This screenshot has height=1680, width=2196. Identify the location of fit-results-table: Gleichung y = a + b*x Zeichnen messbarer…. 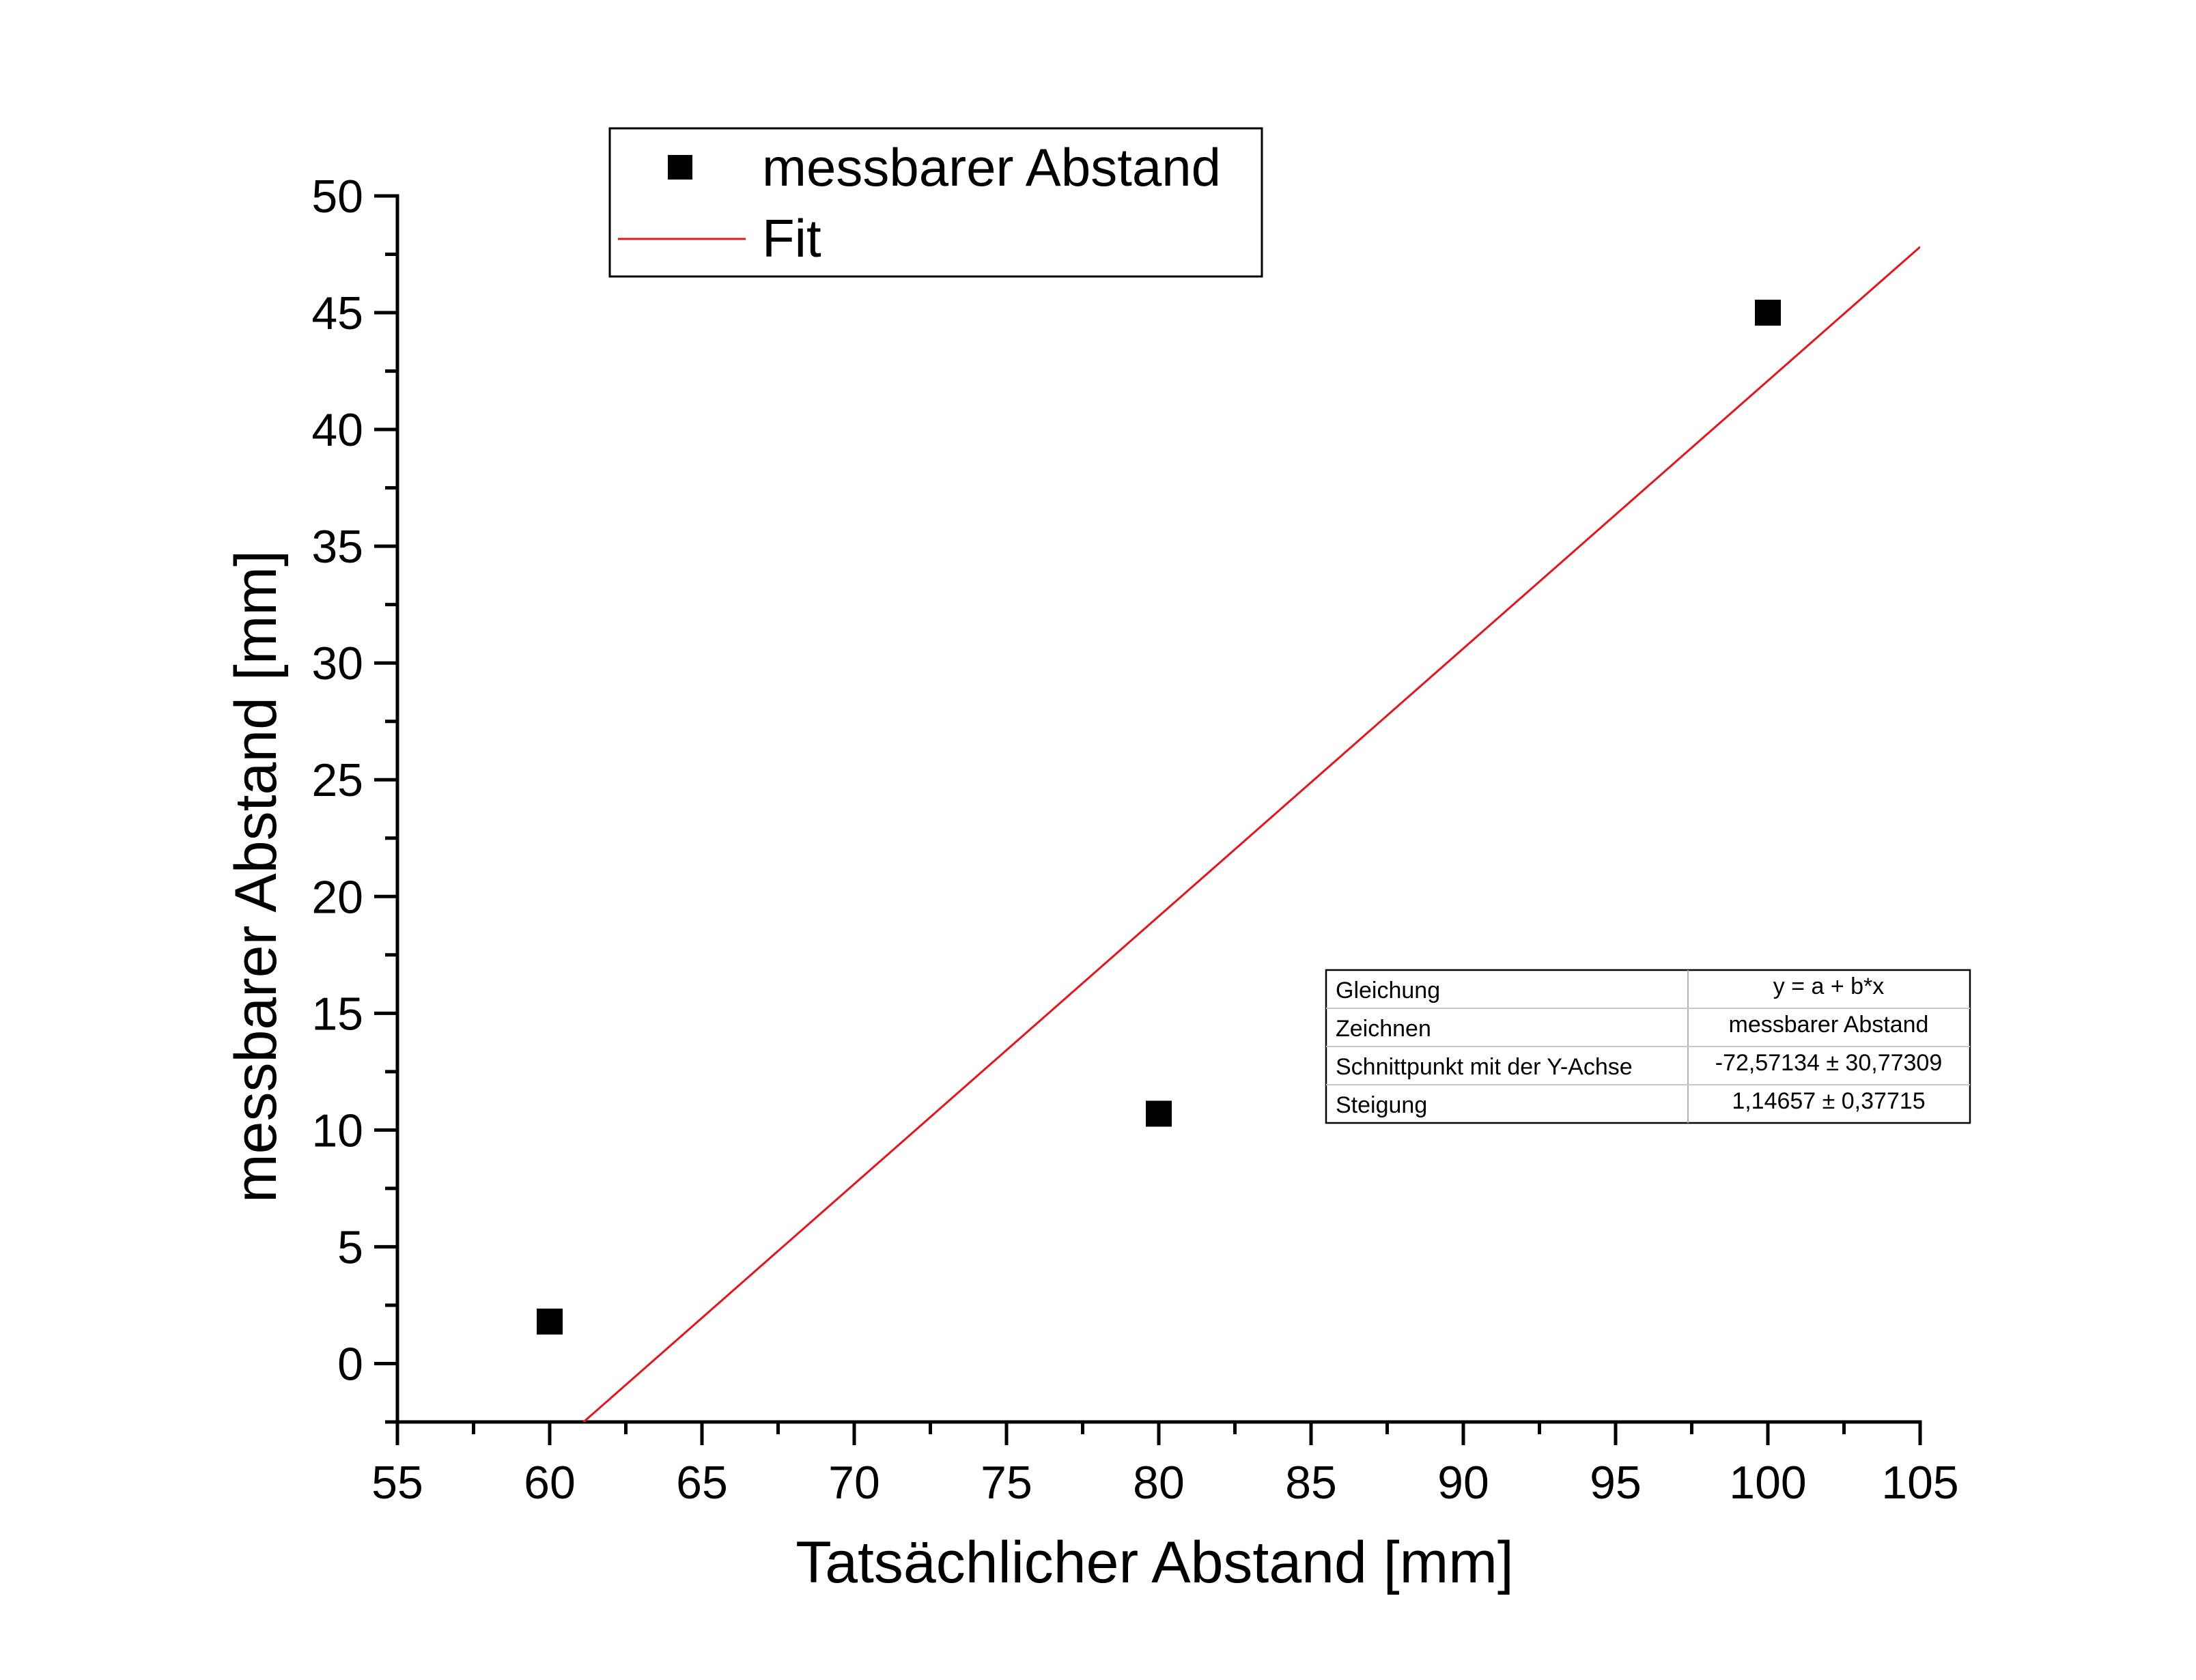
(1648, 1046).